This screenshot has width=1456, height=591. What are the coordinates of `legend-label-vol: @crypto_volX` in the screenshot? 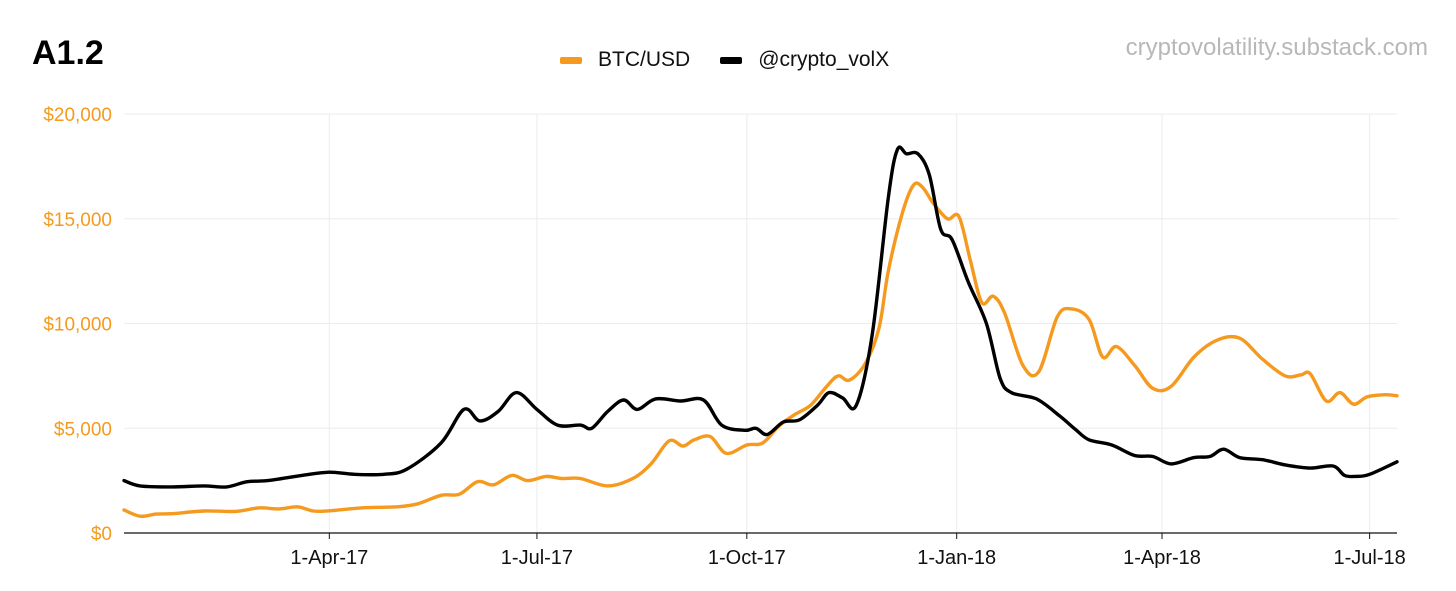 It's located at (824, 59).